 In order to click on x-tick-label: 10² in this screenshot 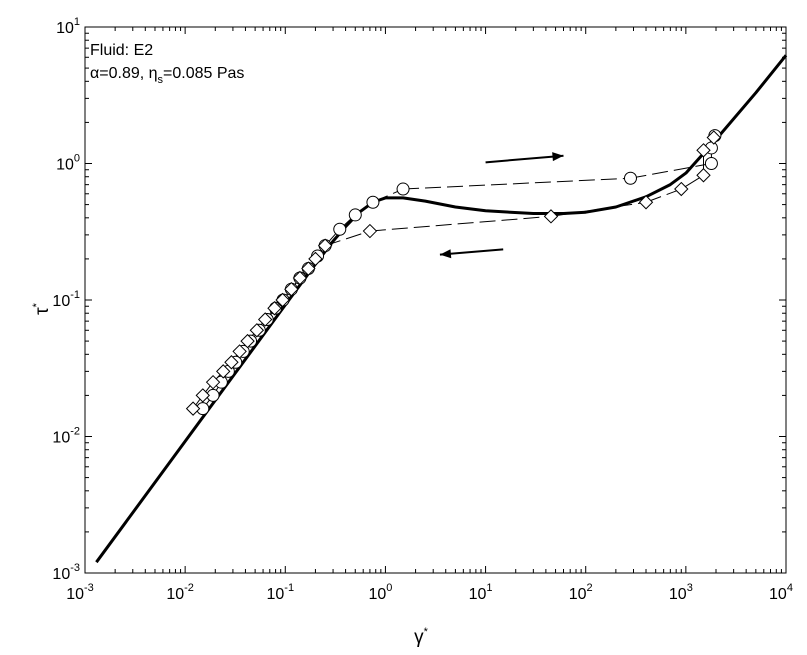, I will do `click(581, 592)`.